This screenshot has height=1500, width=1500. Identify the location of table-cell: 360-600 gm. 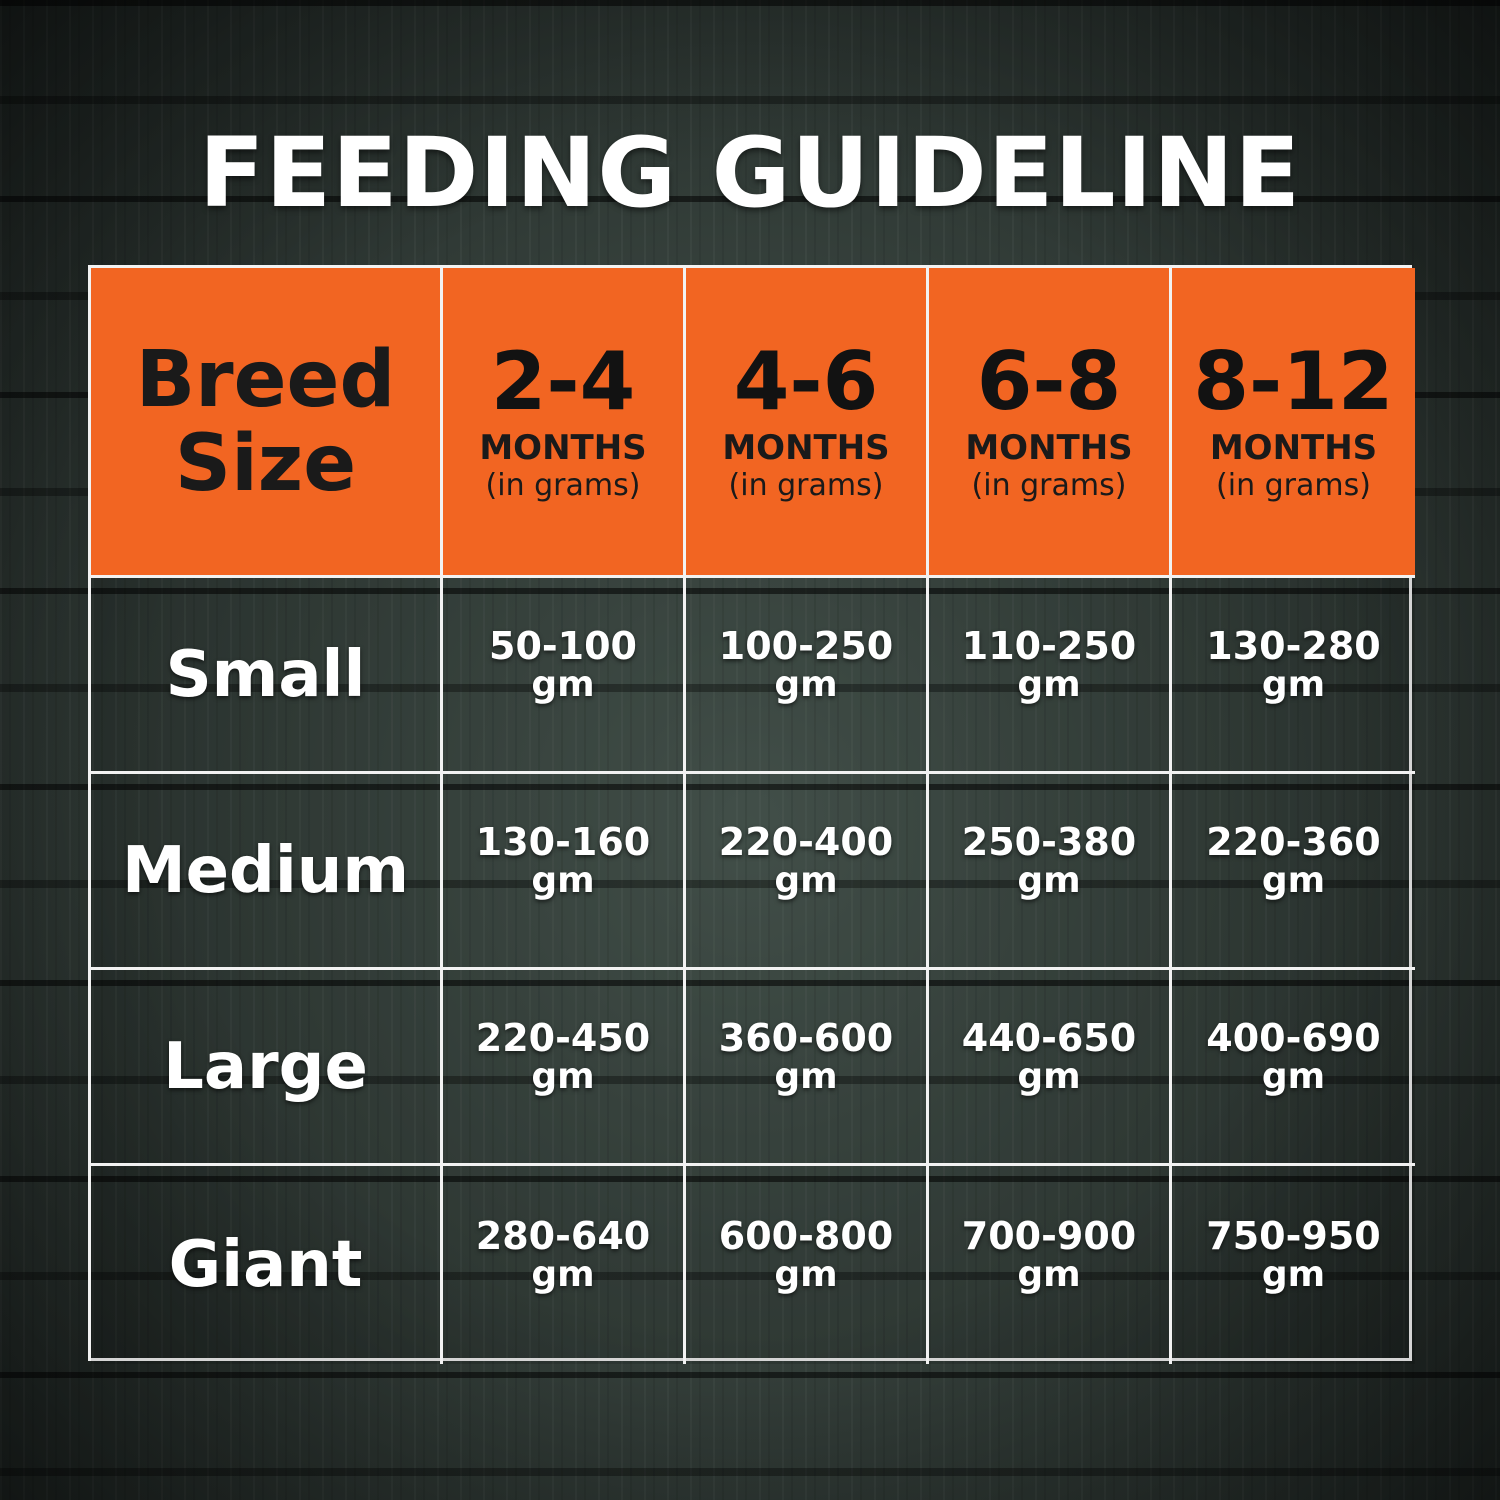
(807, 1068).